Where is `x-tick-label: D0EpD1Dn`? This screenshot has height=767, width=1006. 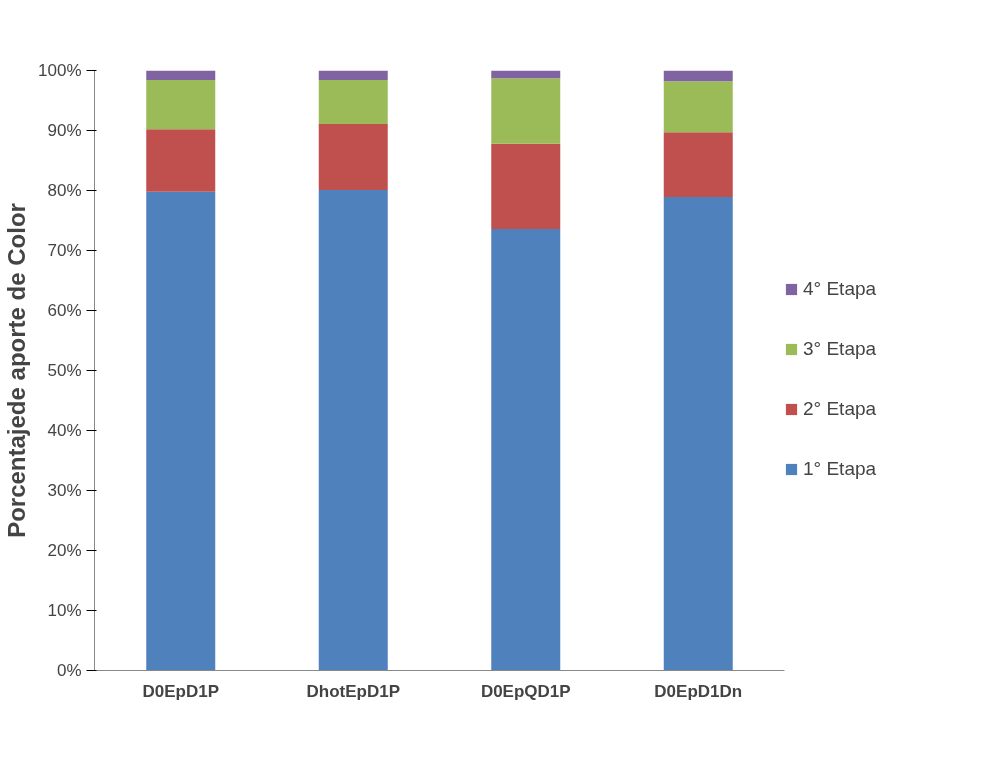 x-tick-label: D0EpD1Dn is located at coordinates (698, 691).